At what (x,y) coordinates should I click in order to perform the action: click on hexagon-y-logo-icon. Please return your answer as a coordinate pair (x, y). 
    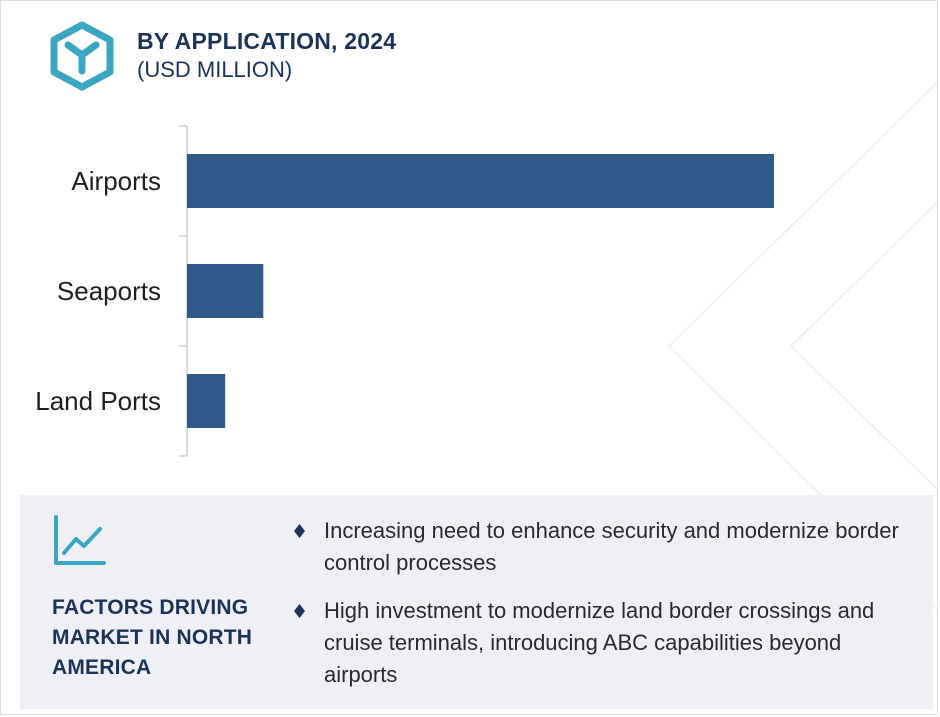
    Looking at the image, I should click on (82, 56).